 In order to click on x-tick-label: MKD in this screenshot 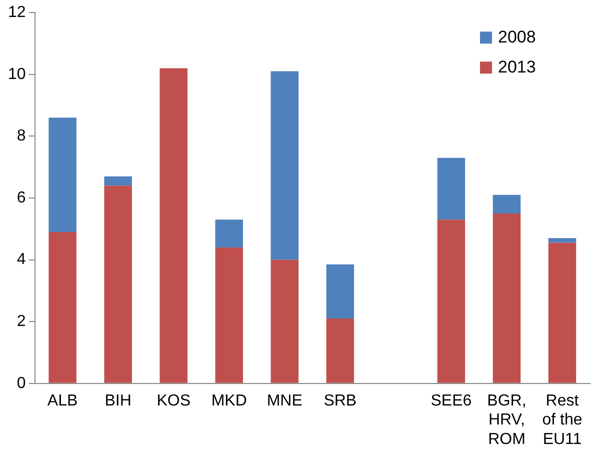, I will do `click(229, 401)`.